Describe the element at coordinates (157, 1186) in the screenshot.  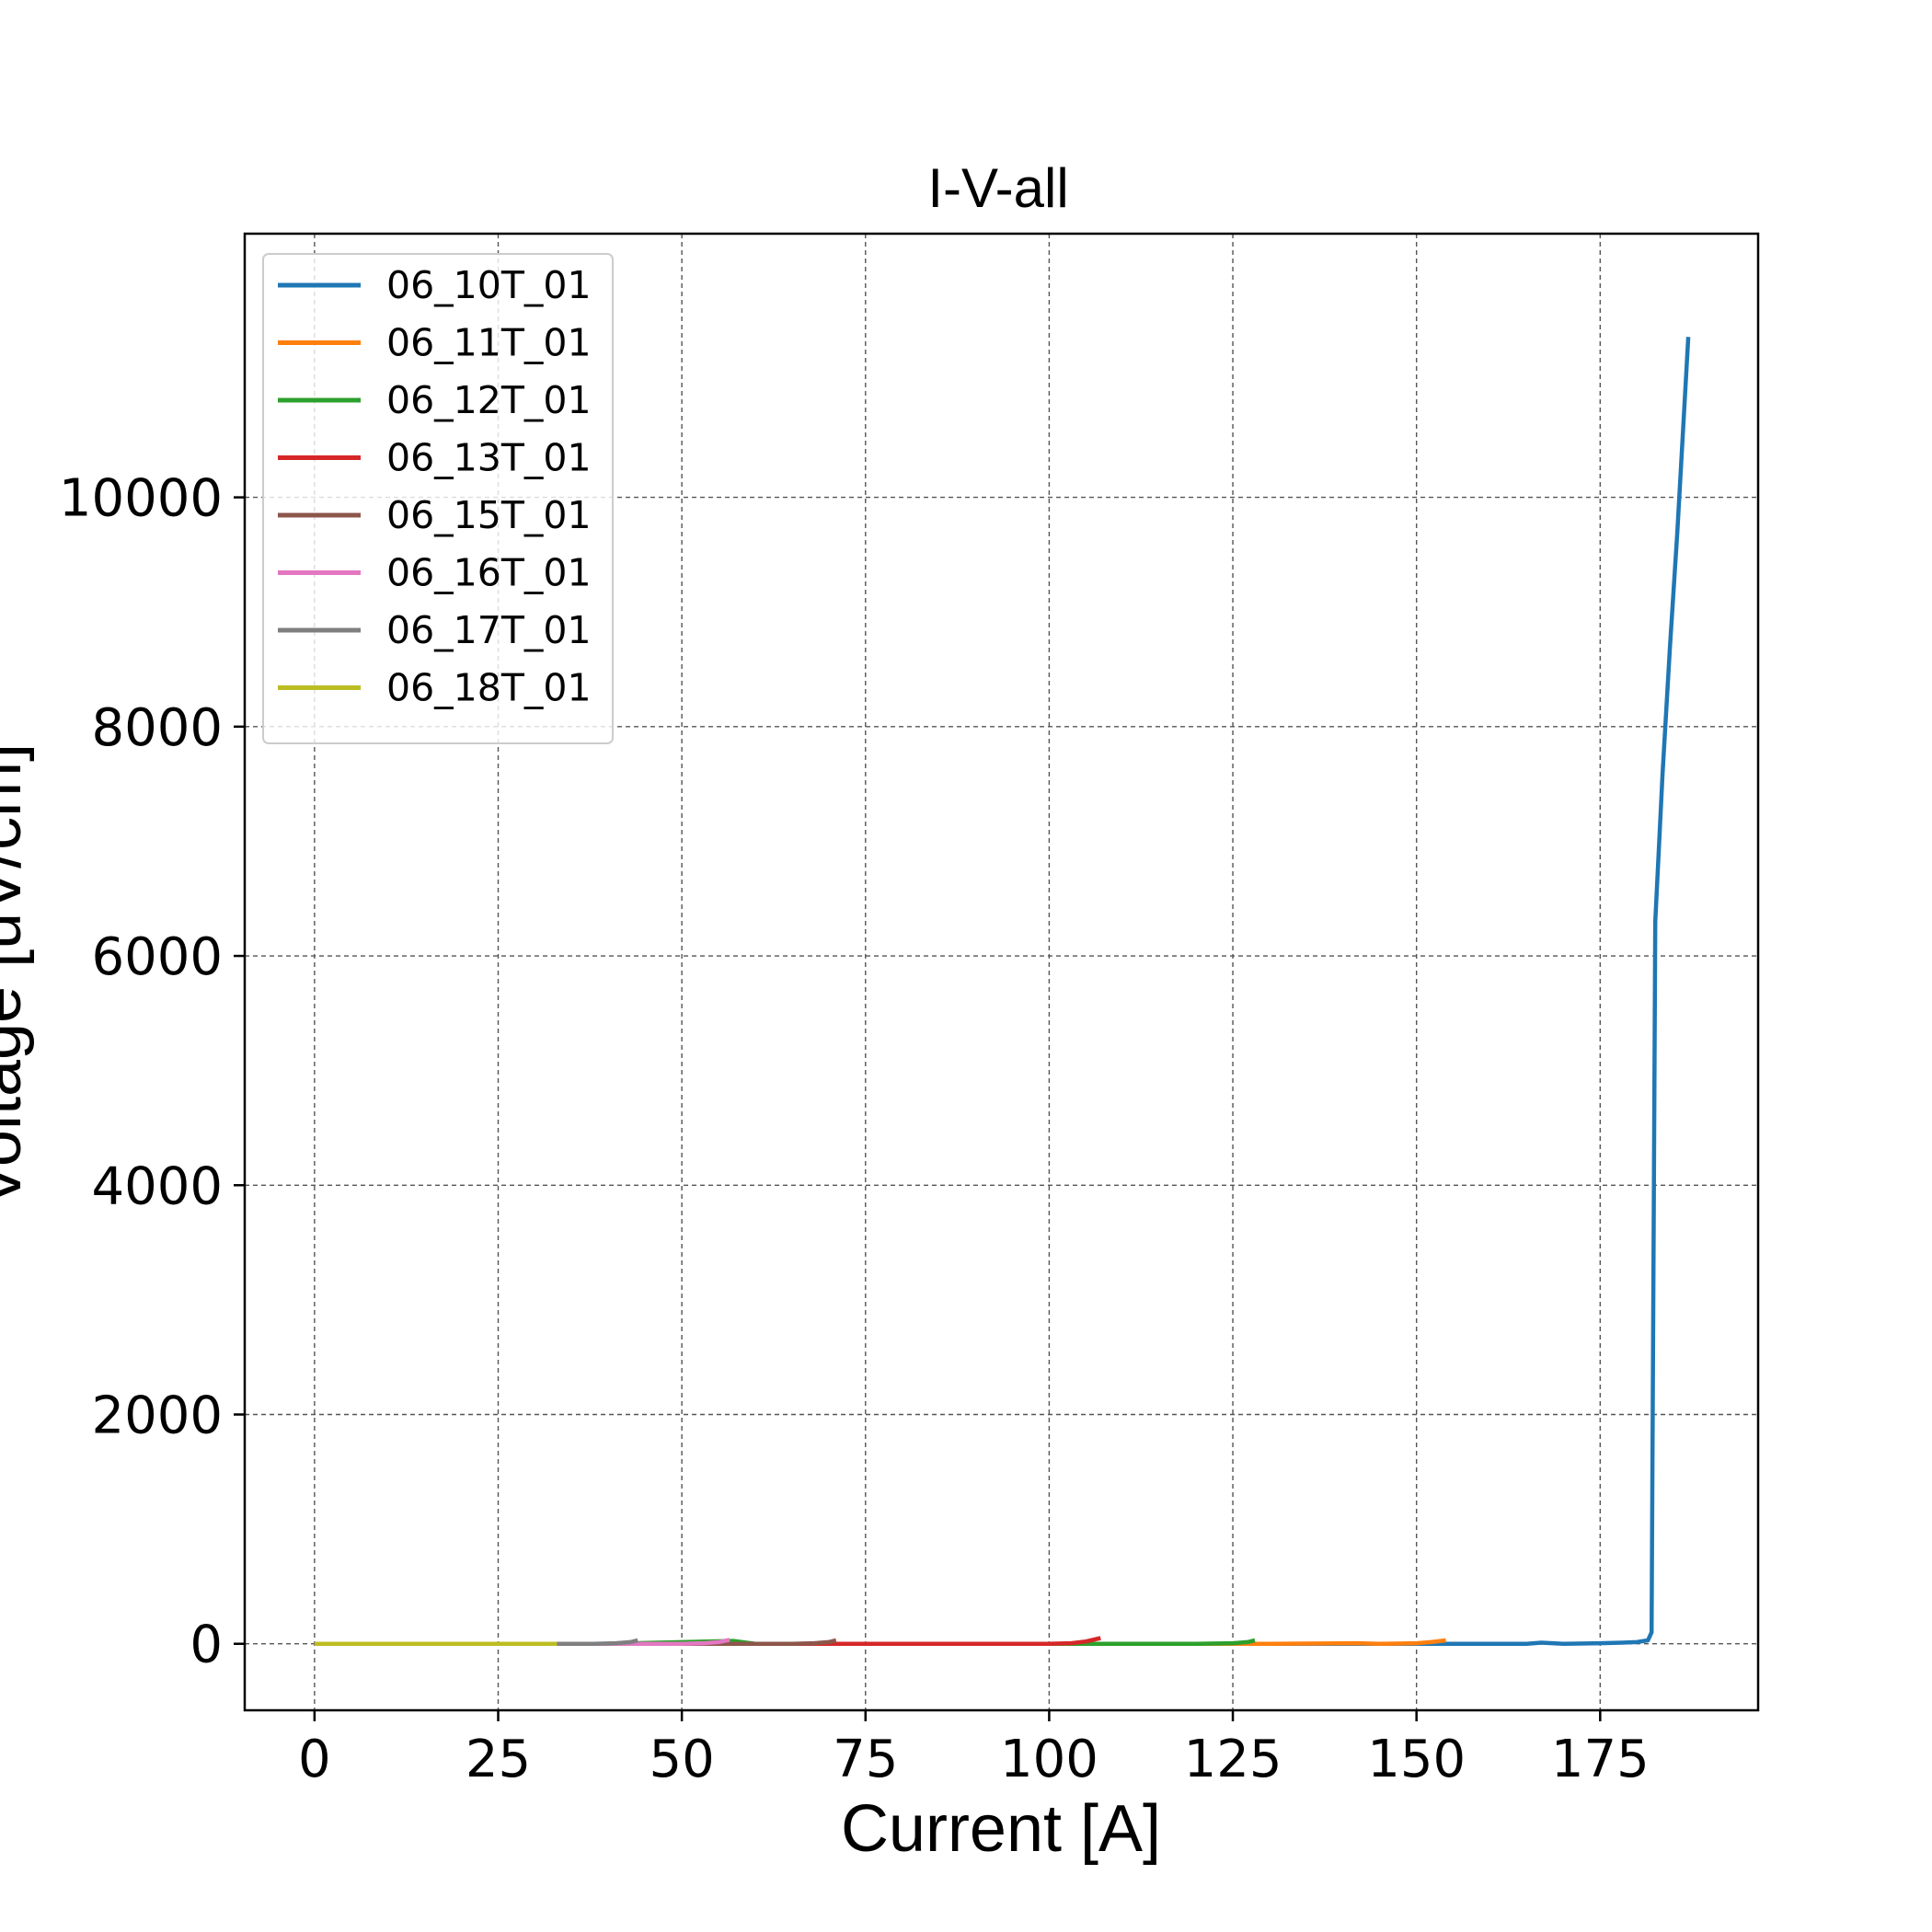
I see `y-tick-label: 4000` at that location.